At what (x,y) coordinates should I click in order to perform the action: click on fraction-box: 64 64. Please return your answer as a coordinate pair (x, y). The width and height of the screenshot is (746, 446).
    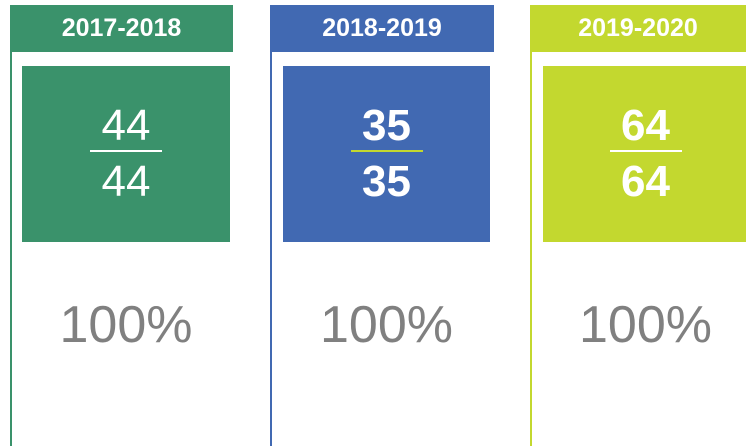
    Looking at the image, I should click on (644, 154).